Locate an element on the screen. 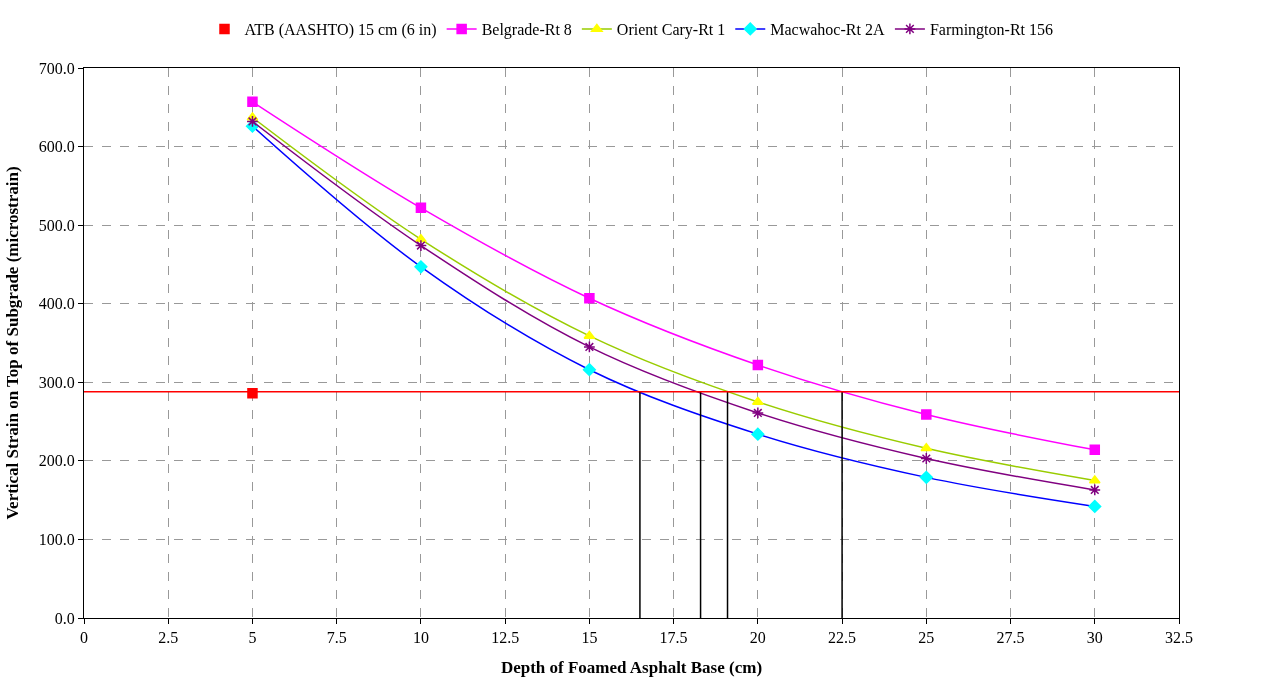  y-tick-label: 200.0 is located at coordinates (56, 461).